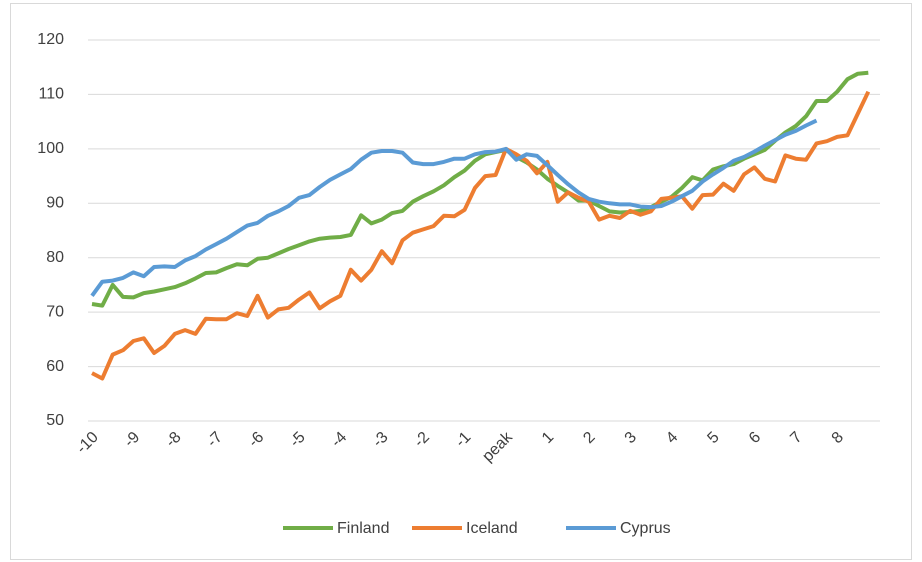 The width and height of the screenshot is (922, 562). I want to click on y-tick-label: 50, so click(55, 420).